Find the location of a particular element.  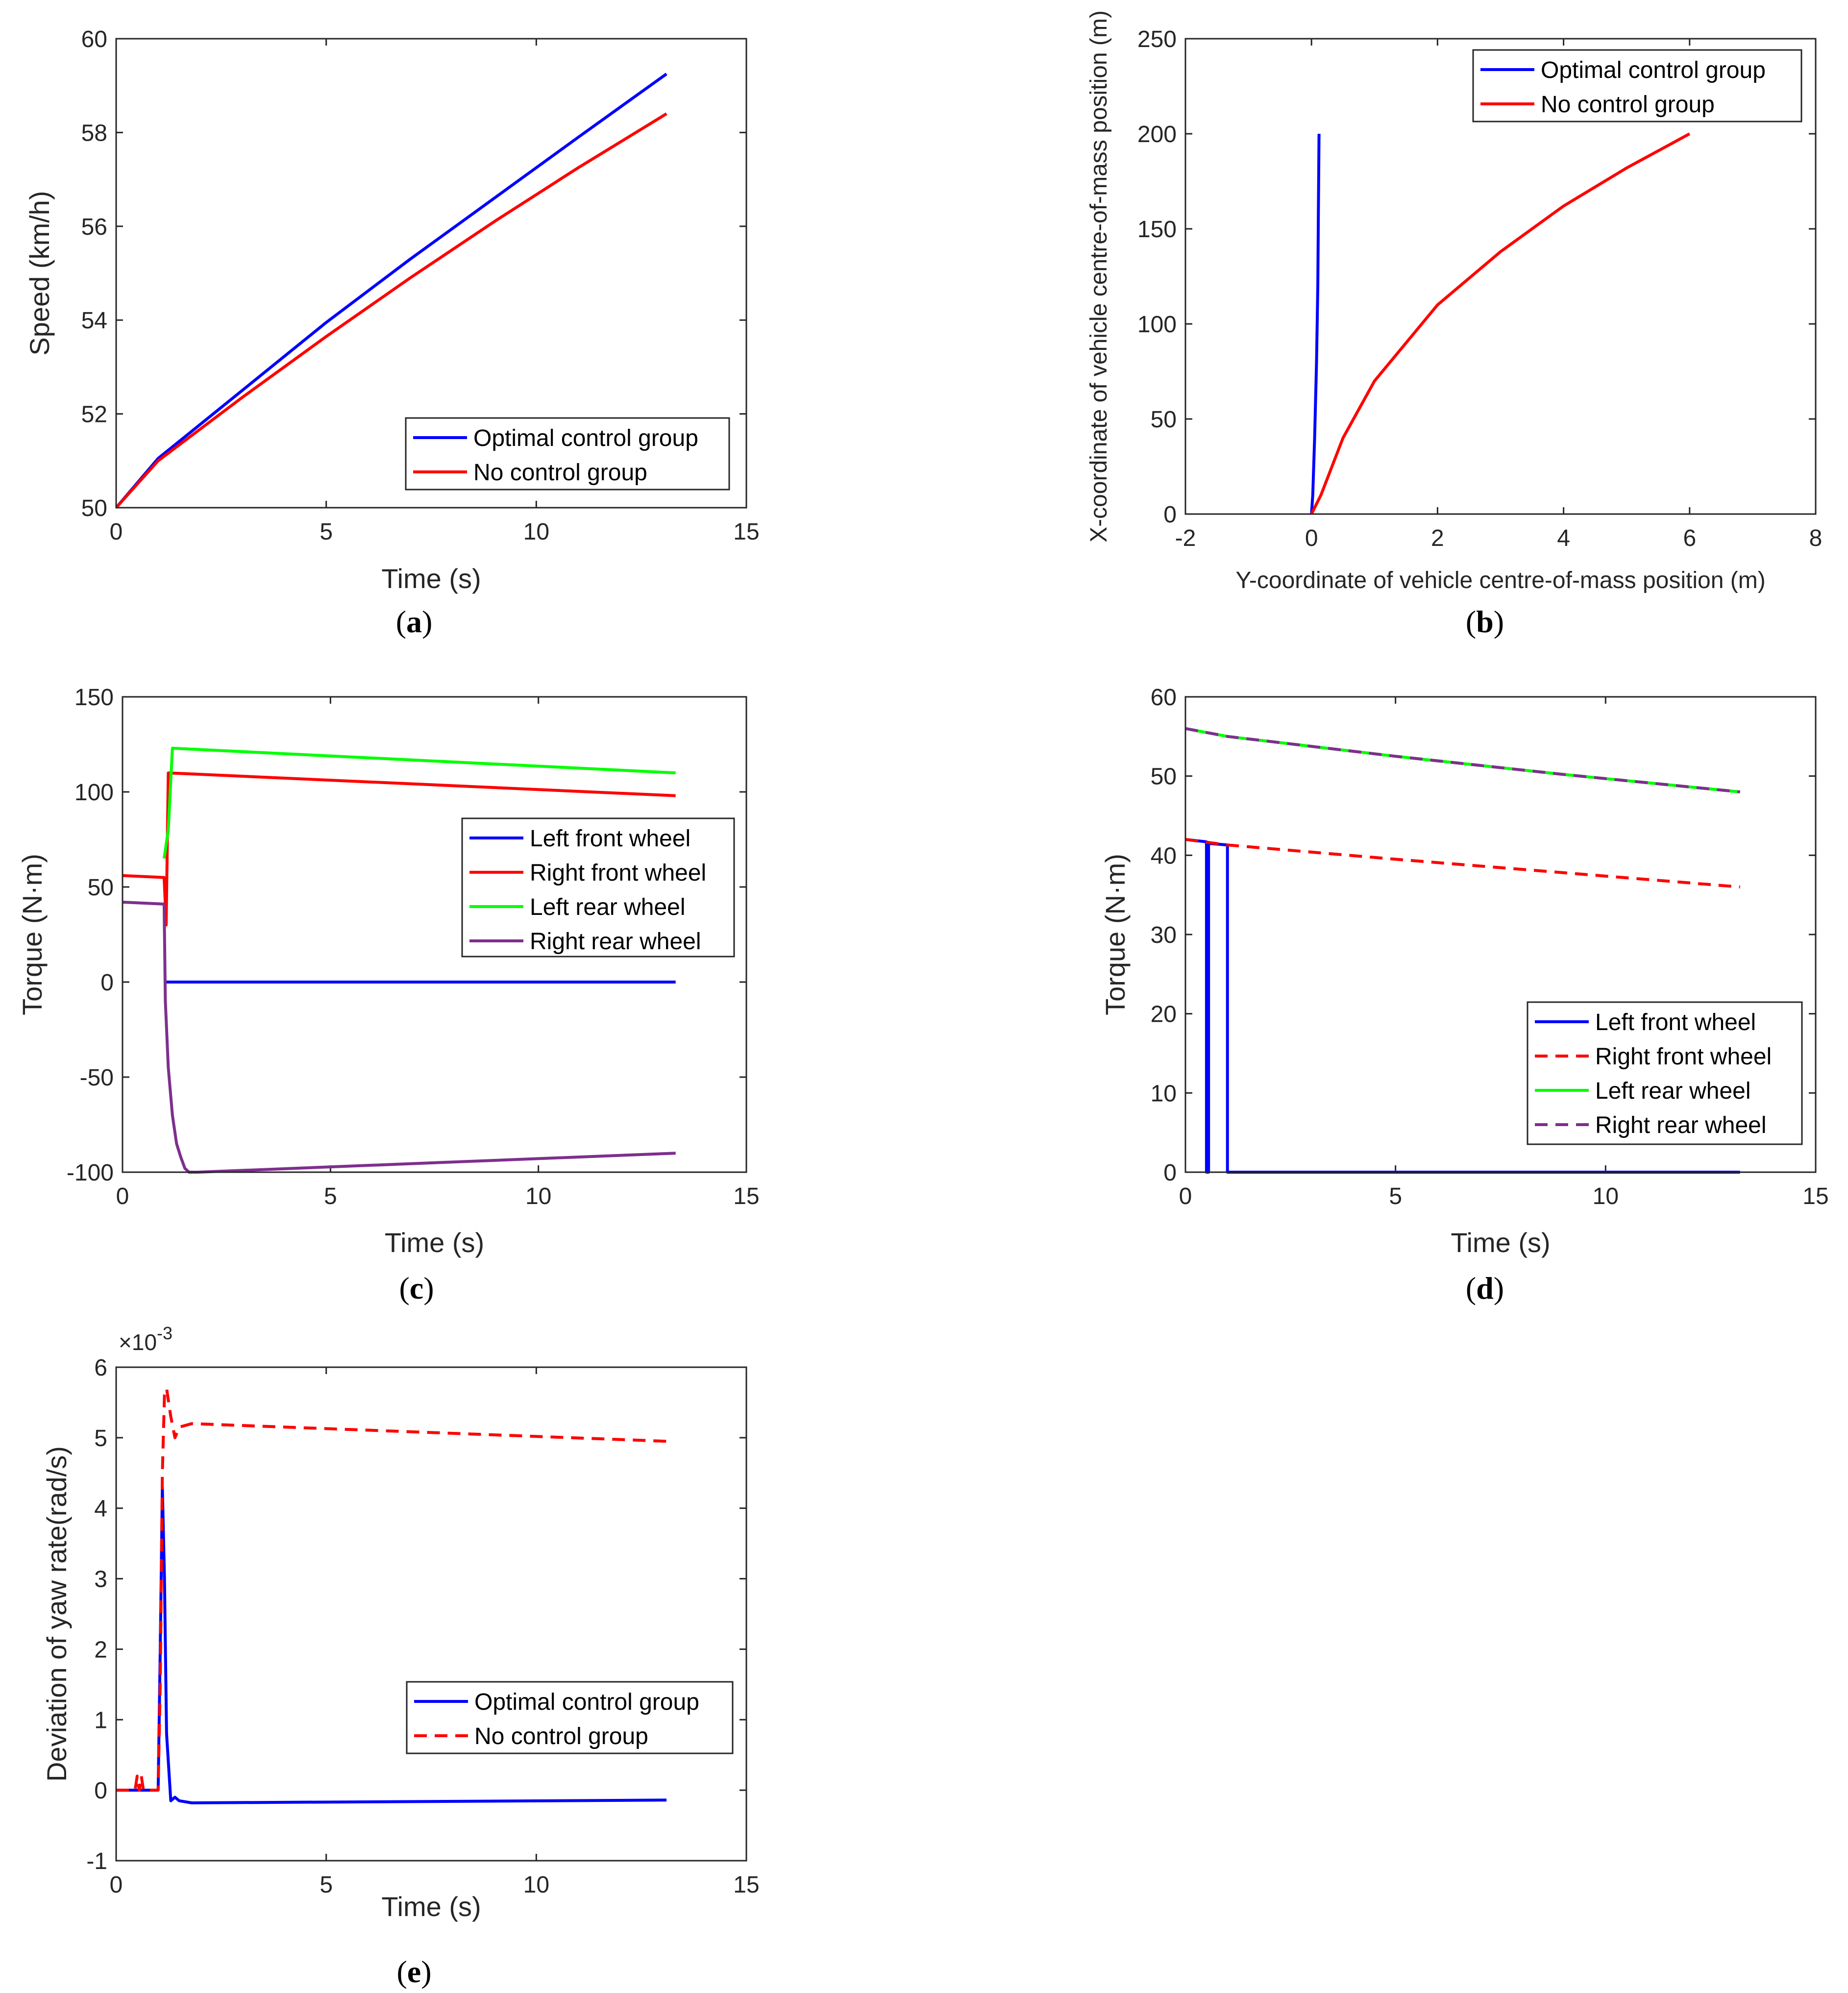

panel-label: (e) is located at coordinates (414, 1971).